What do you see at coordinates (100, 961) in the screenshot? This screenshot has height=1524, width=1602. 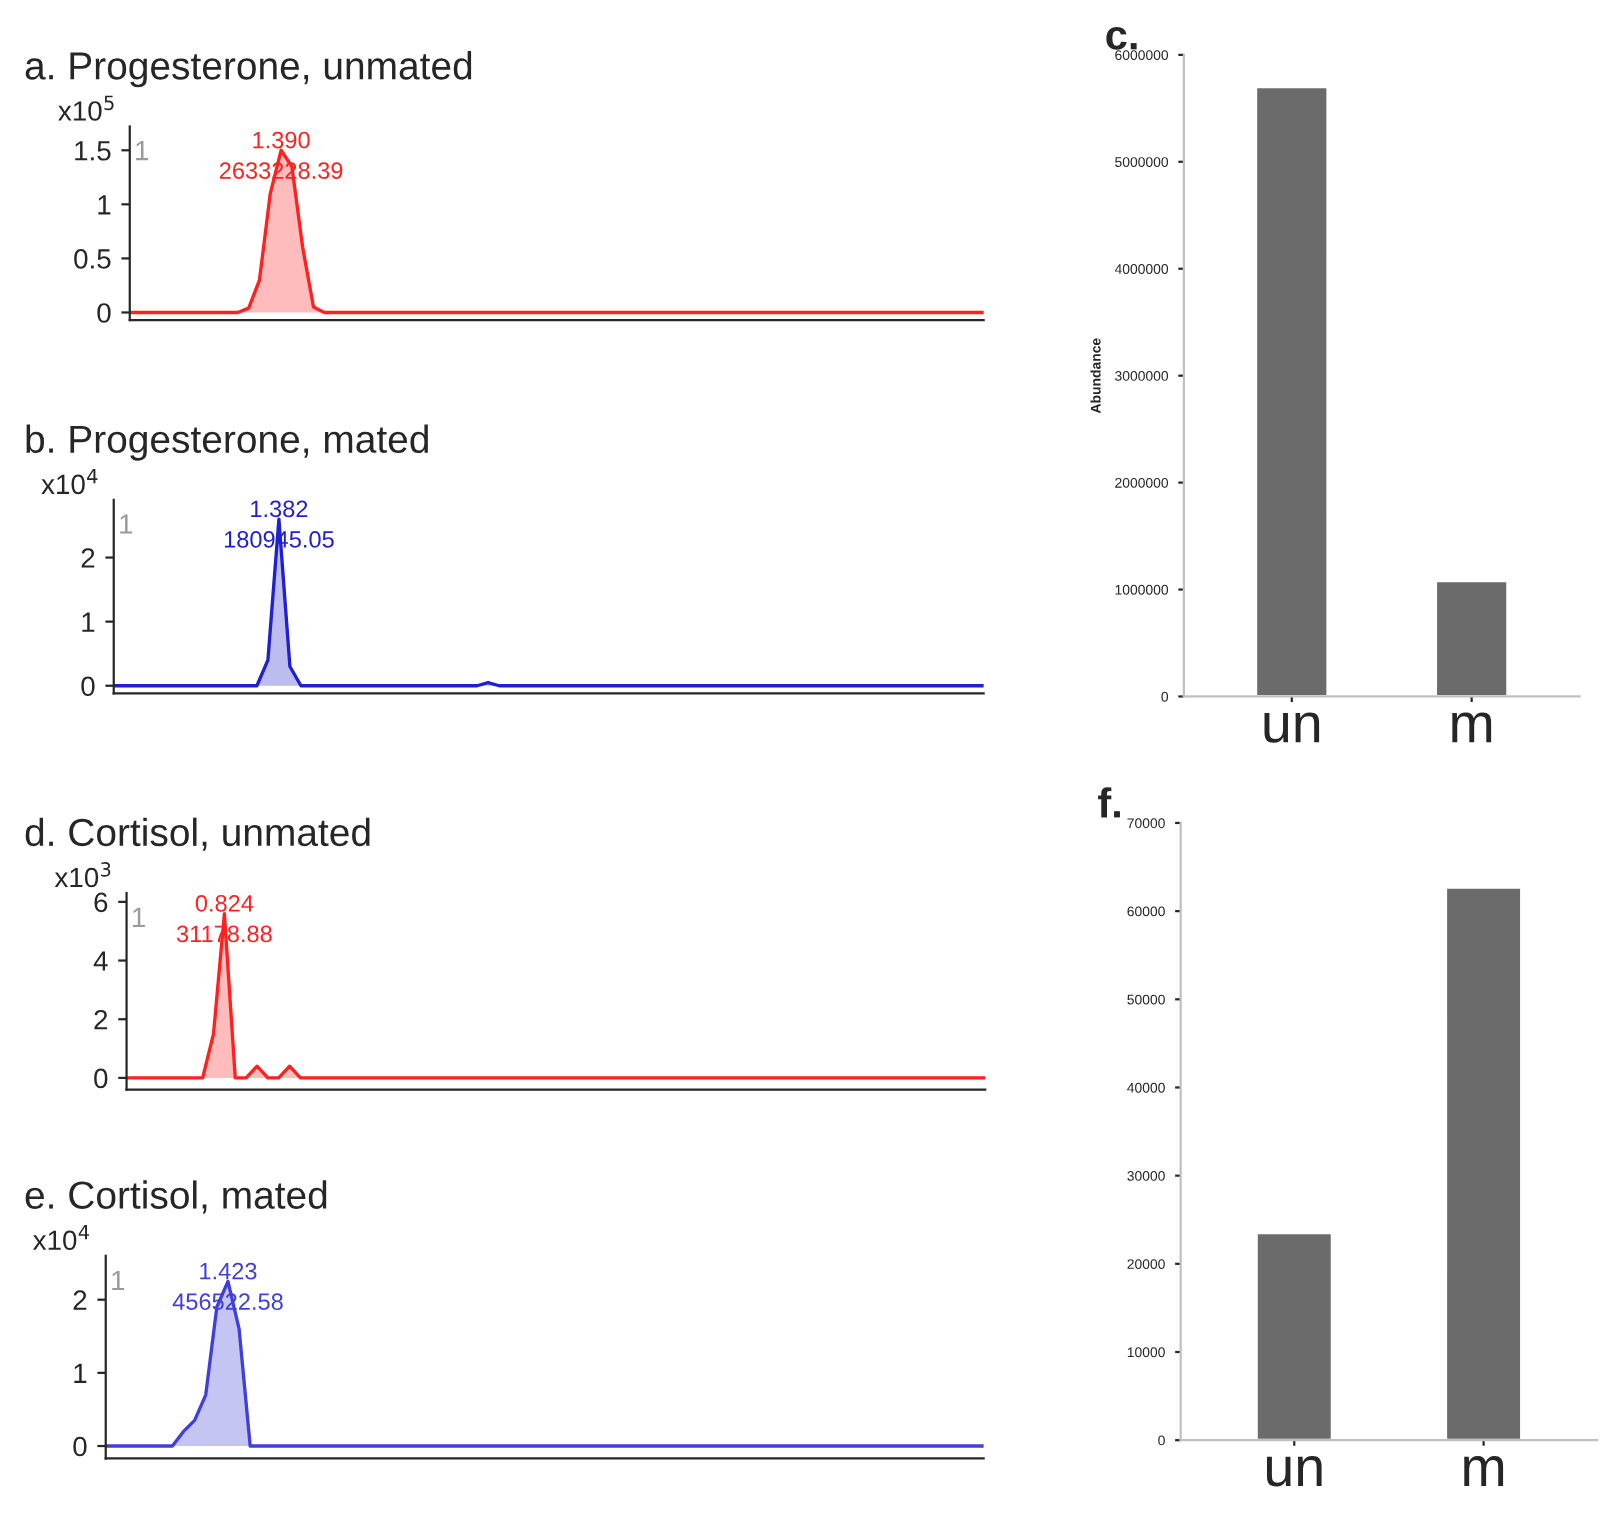 I see `y-tick-label: 4` at bounding box center [100, 961].